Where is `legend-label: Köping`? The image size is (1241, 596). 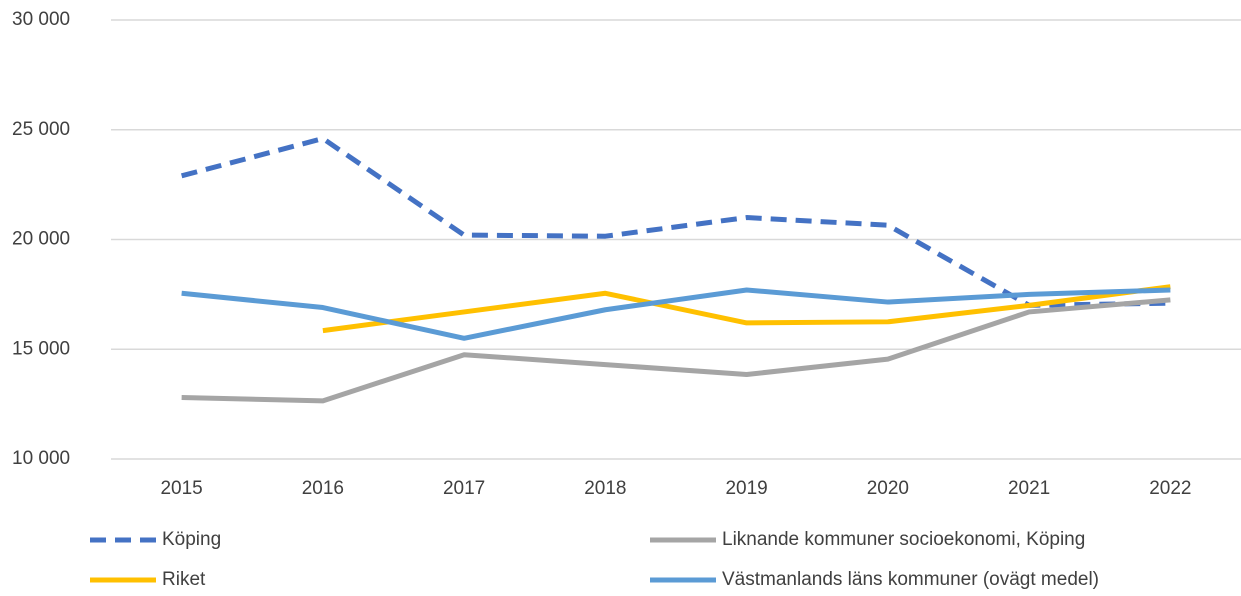 legend-label: Köping is located at coordinates (191, 539).